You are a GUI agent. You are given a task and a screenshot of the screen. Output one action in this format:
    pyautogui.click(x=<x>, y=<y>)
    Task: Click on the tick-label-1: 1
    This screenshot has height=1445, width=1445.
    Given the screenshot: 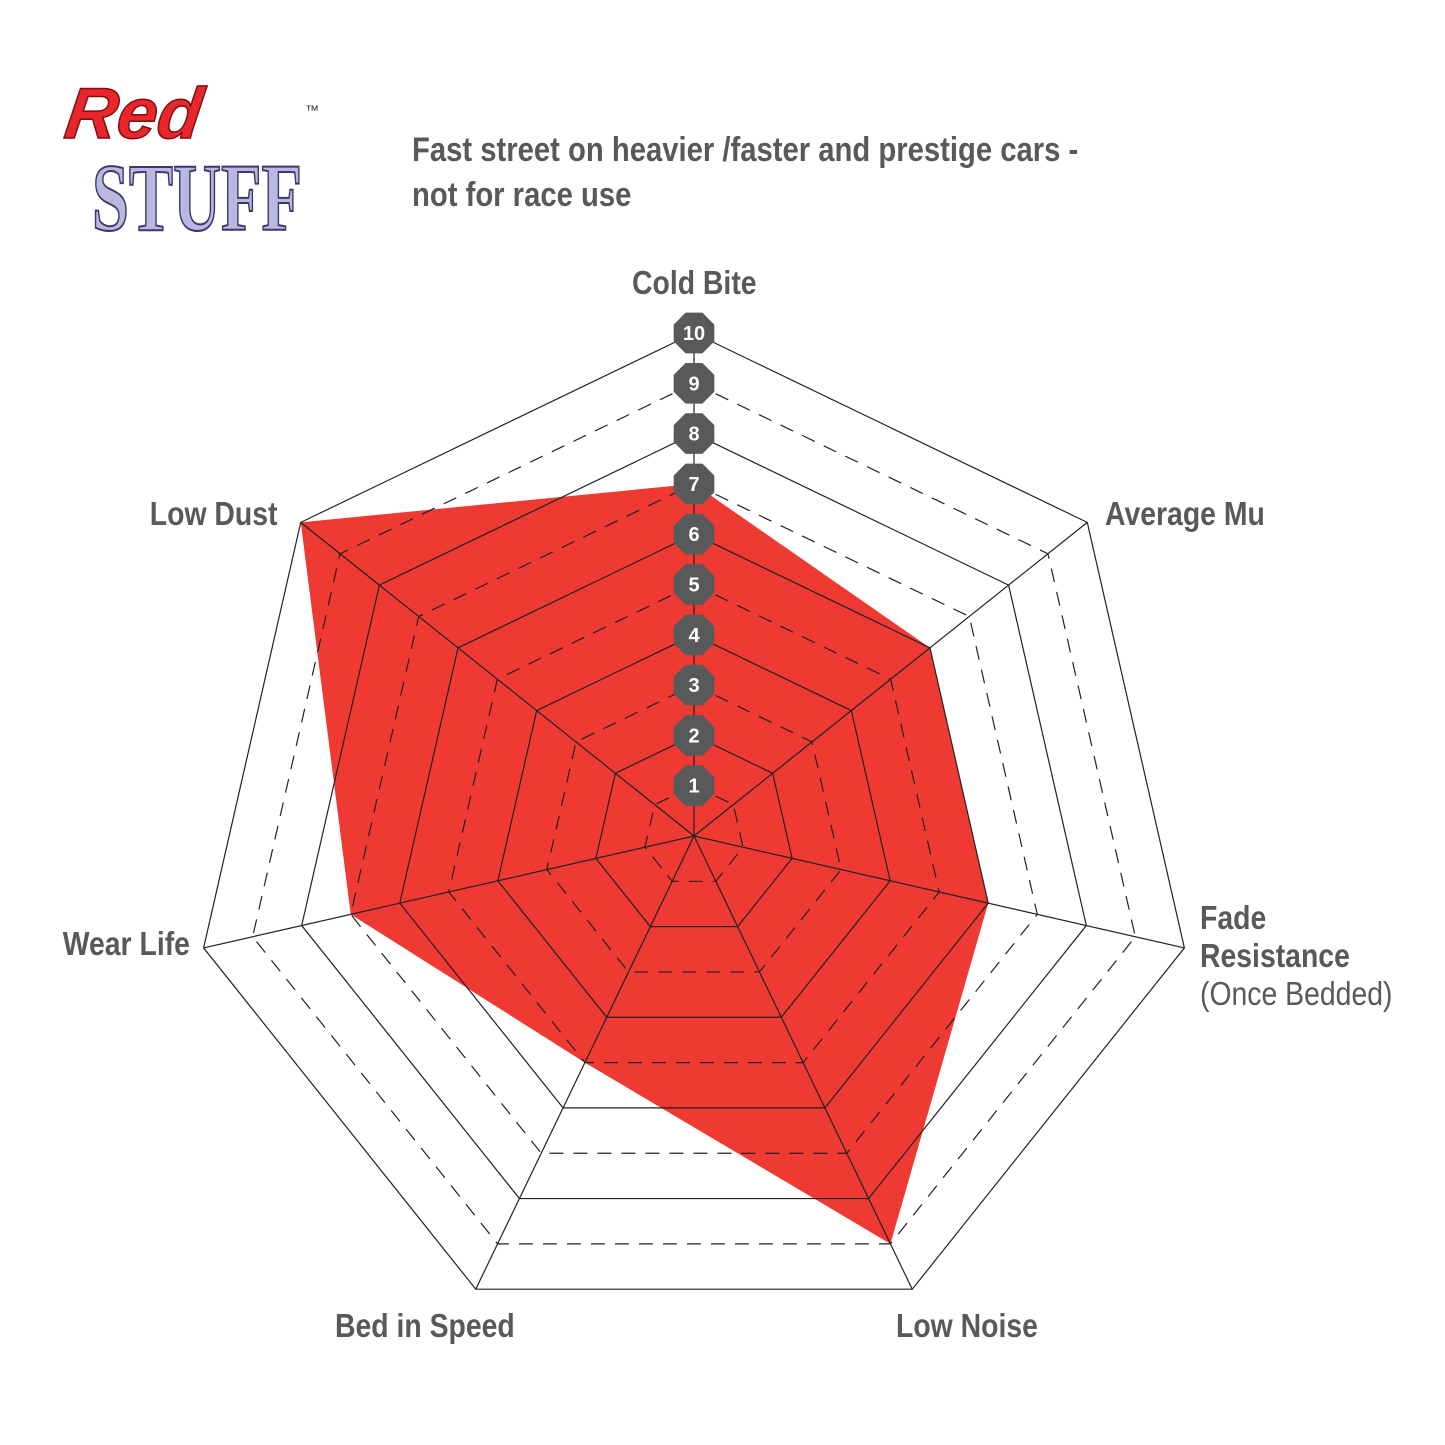 What is the action you would take?
    pyautogui.click(x=693, y=787)
    